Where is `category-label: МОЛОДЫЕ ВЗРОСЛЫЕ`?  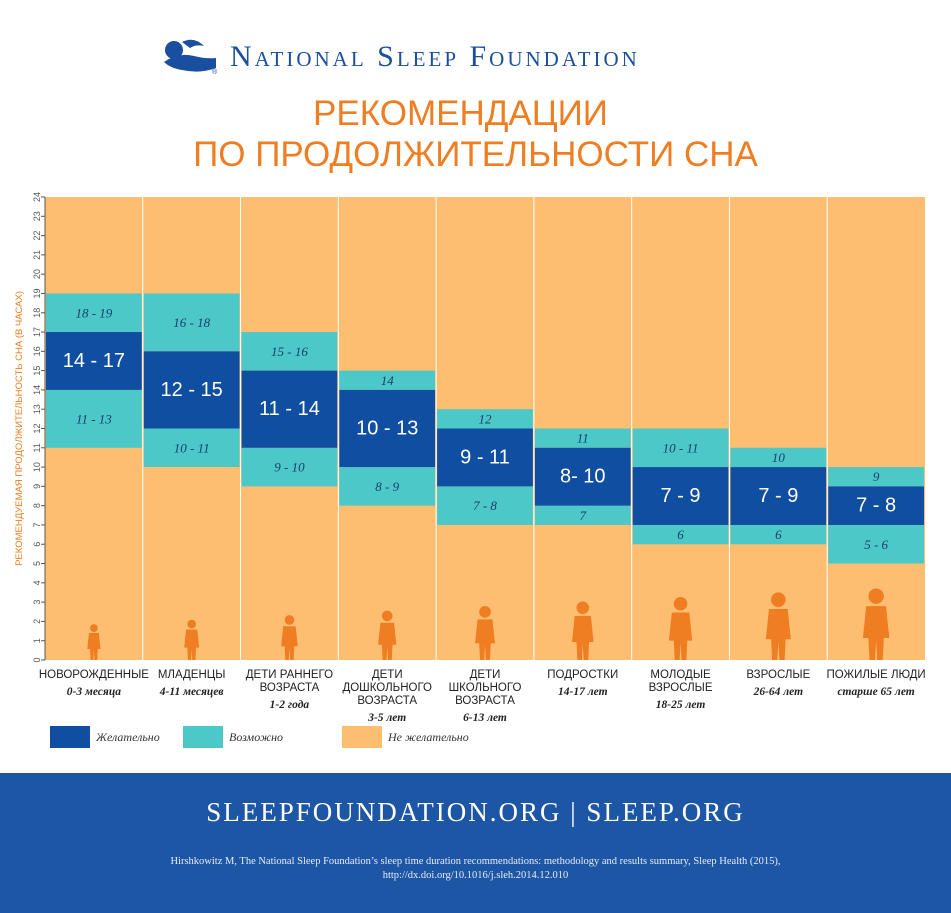
category-label: МОЛОДЫЕ ВЗРОСЛЫЕ is located at coordinates (681, 681).